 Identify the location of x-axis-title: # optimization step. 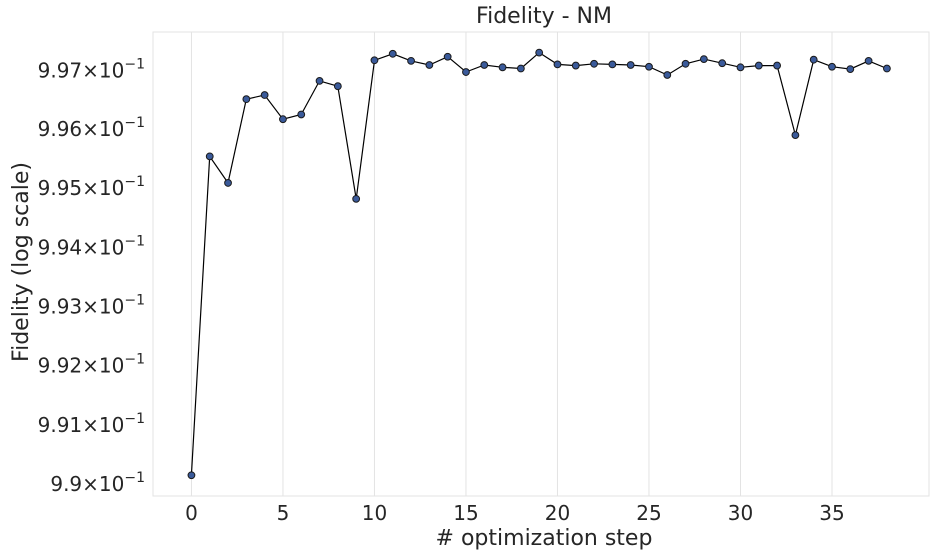
(544, 538).